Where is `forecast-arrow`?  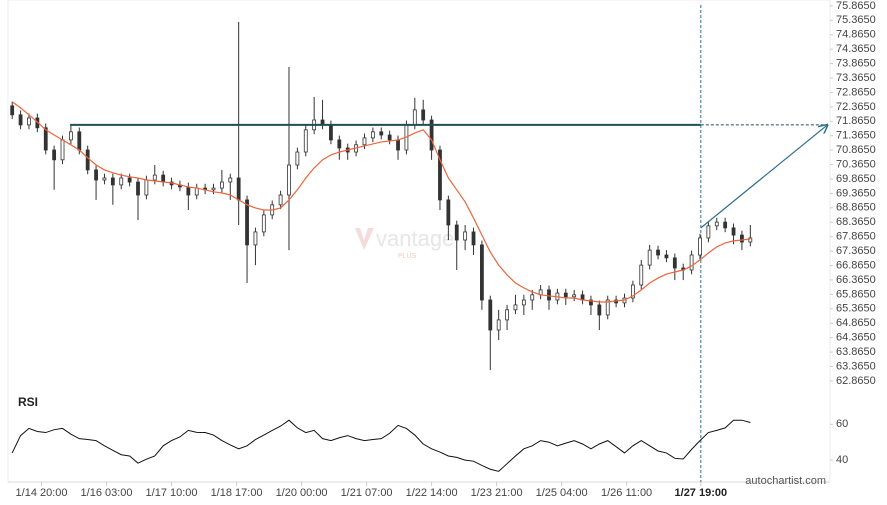
forecast-arrow is located at coordinates (764, 177).